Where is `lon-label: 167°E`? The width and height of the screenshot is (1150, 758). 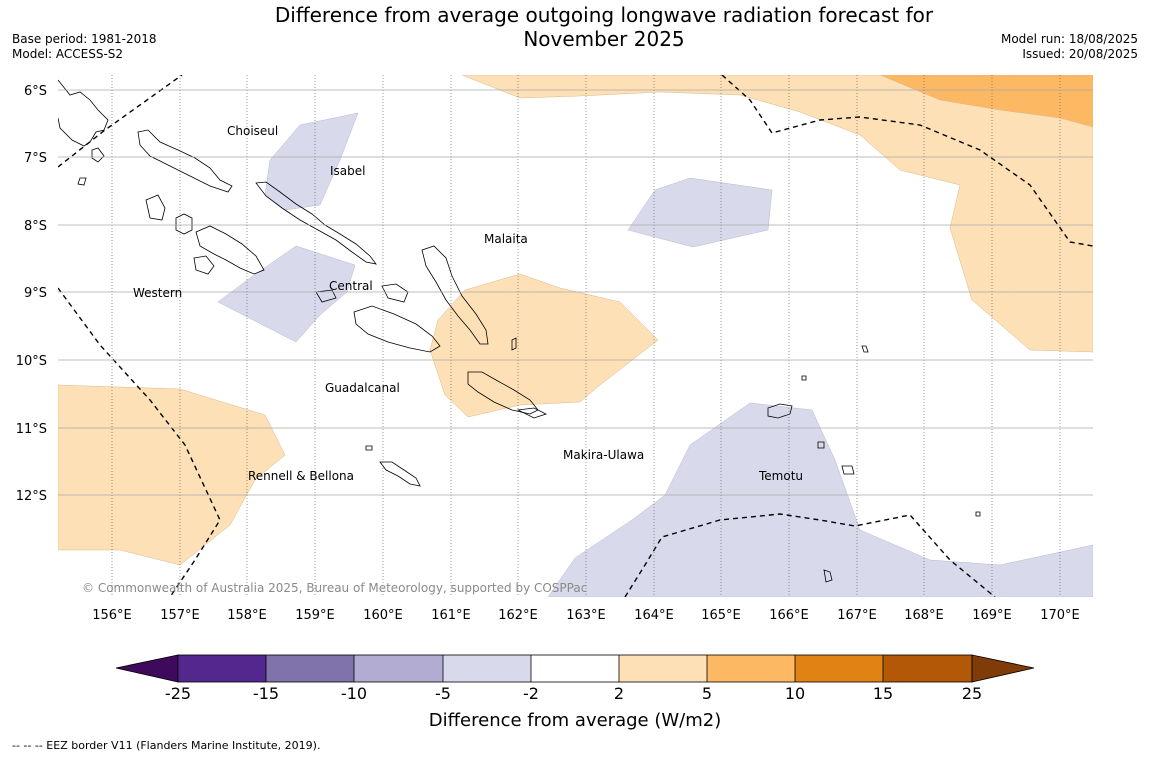
lon-label: 167°E is located at coordinates (857, 615).